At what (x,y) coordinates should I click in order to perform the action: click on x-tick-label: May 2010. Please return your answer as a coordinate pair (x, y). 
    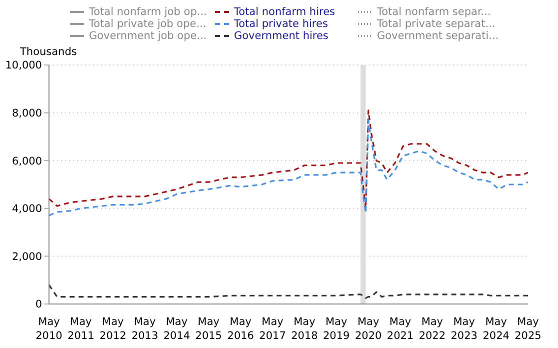
    Looking at the image, I should click on (49, 329).